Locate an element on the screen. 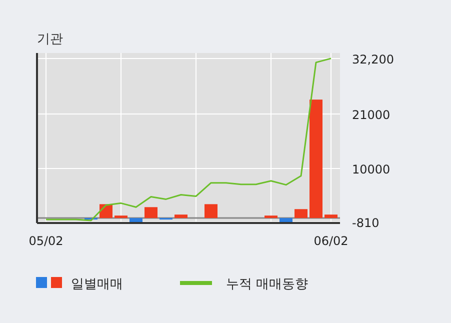  x-tick-label: 06/02 is located at coordinates (331, 241).